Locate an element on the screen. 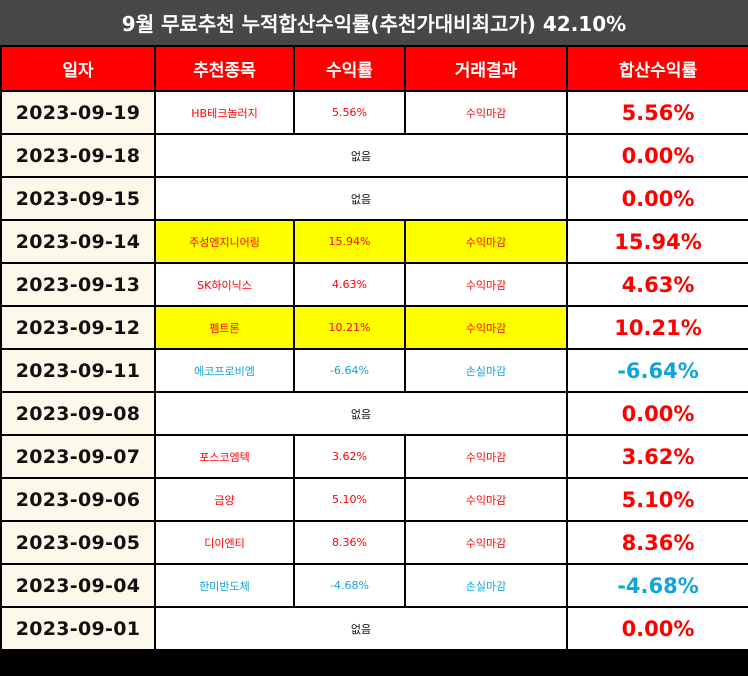  date-cell: 2023-09-05 is located at coordinates (78, 542).